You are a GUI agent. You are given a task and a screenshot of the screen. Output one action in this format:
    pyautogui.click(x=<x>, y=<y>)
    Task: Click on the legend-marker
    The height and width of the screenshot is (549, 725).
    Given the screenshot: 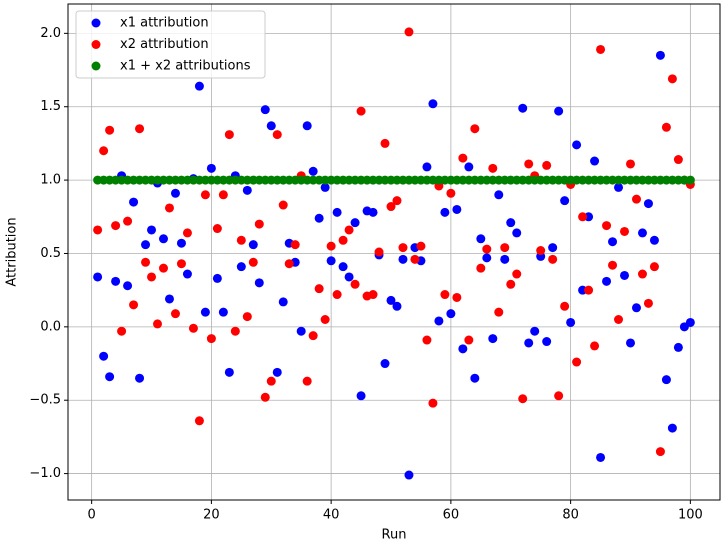 What is the action you would take?
    pyautogui.click(x=96, y=44)
    